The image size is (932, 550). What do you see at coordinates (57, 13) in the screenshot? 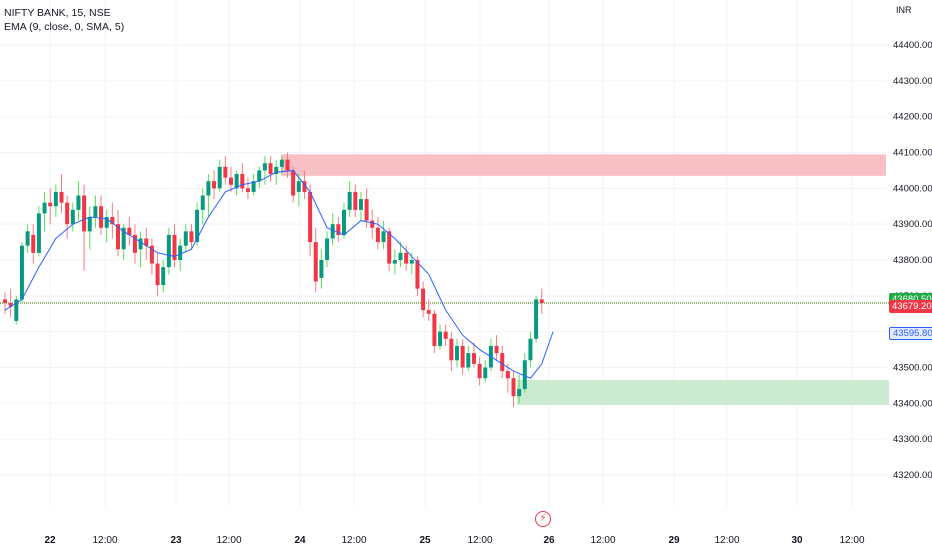
I see `symbol-label: NIFTY BANK, 15, NSE` at bounding box center [57, 13].